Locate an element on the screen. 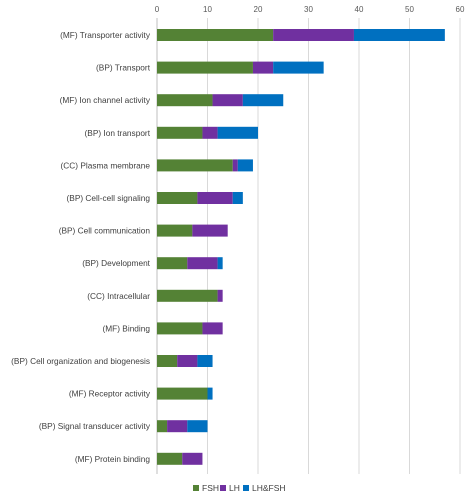 This screenshot has height=504, width=474. category-label: (BP) Transport is located at coordinates (123, 68).